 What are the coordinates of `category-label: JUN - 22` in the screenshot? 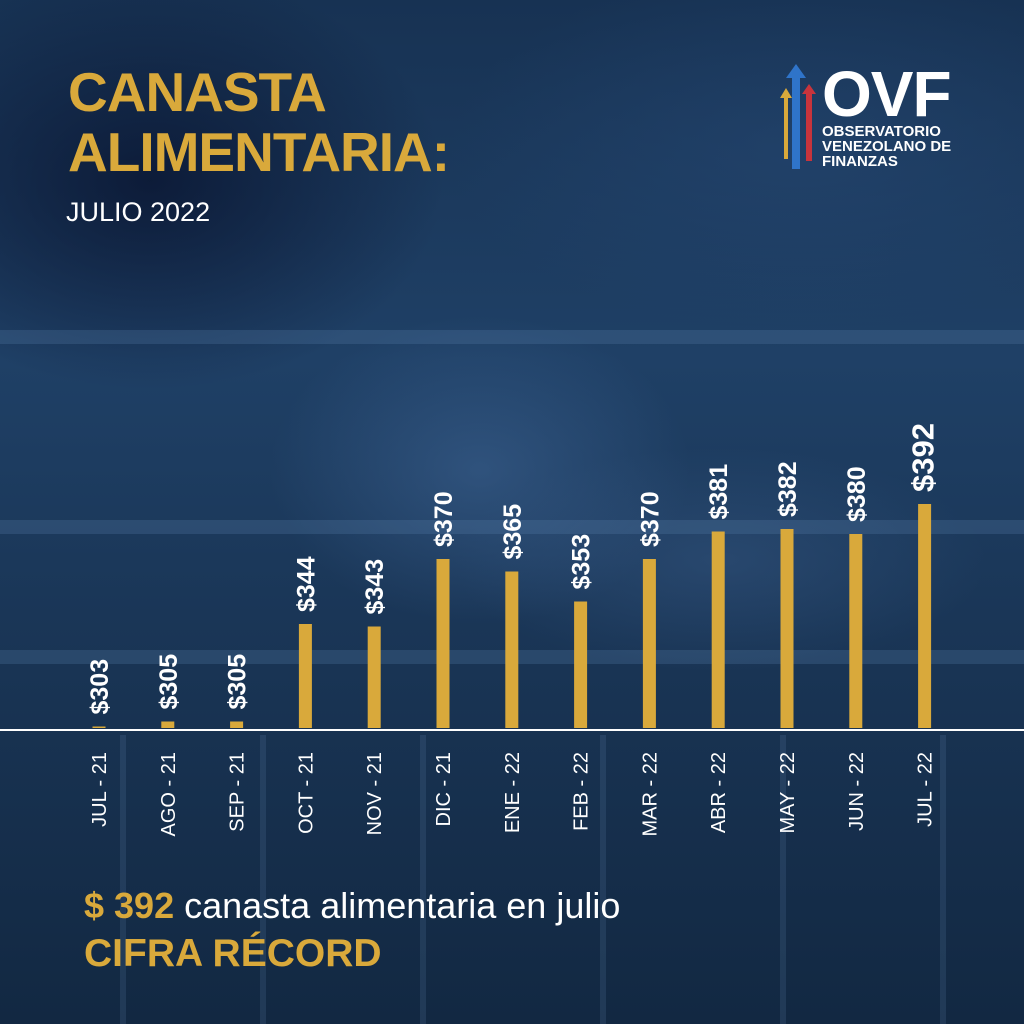 It's located at (857, 791).